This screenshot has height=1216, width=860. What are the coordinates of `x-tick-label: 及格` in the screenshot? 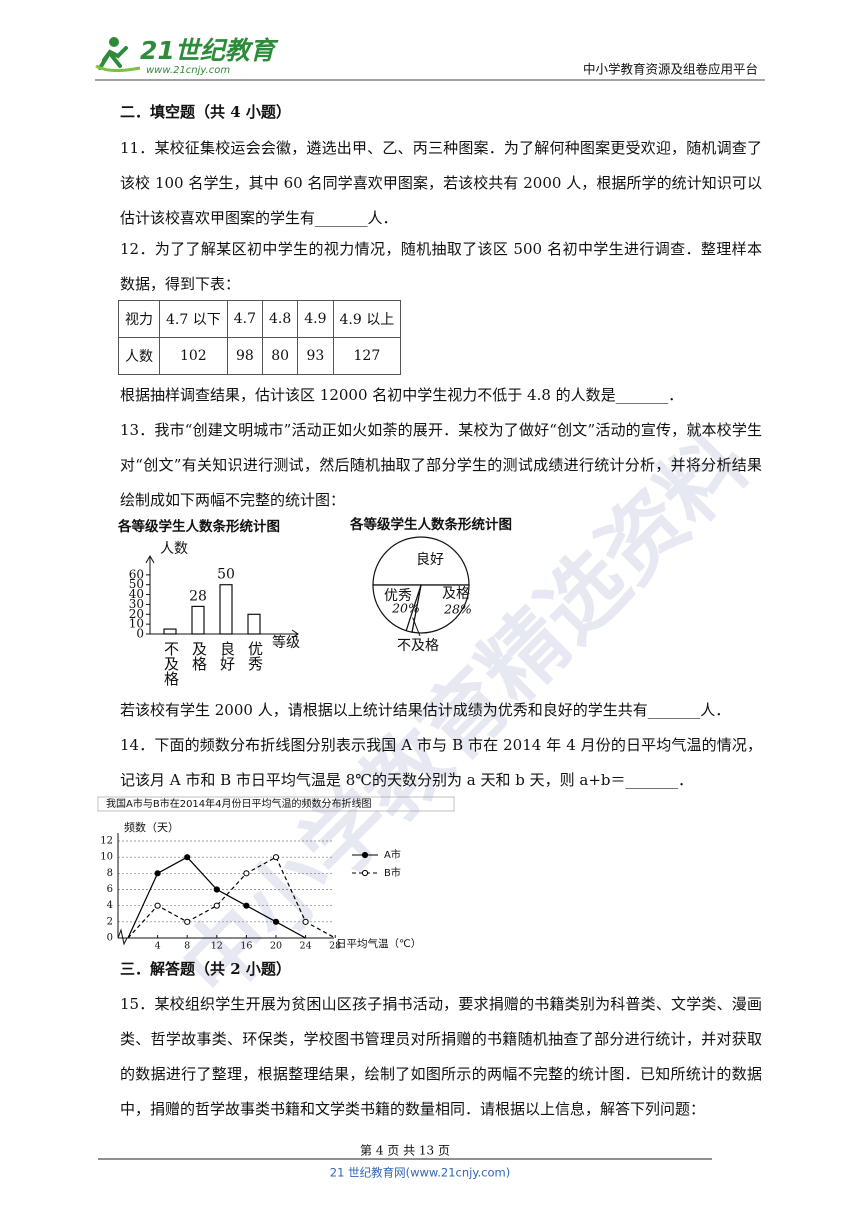 It's located at (199, 656).